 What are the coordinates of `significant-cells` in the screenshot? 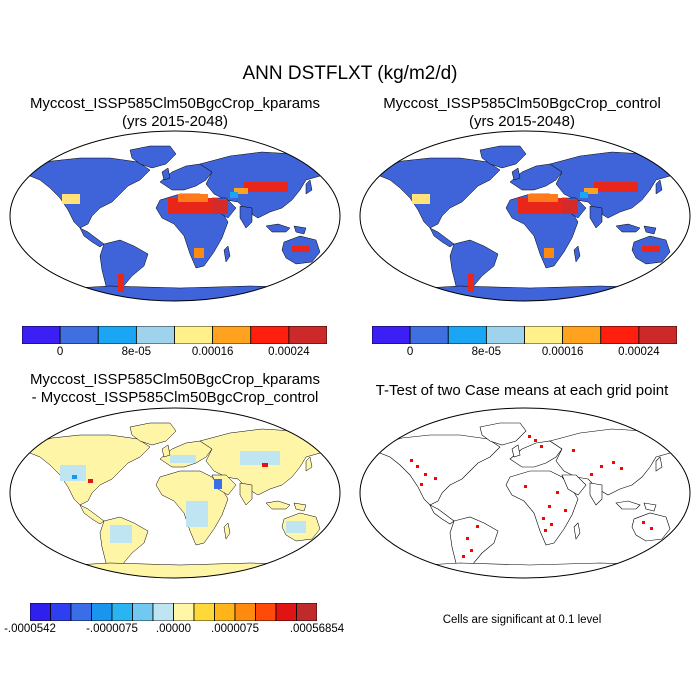 It's located at (531, 496).